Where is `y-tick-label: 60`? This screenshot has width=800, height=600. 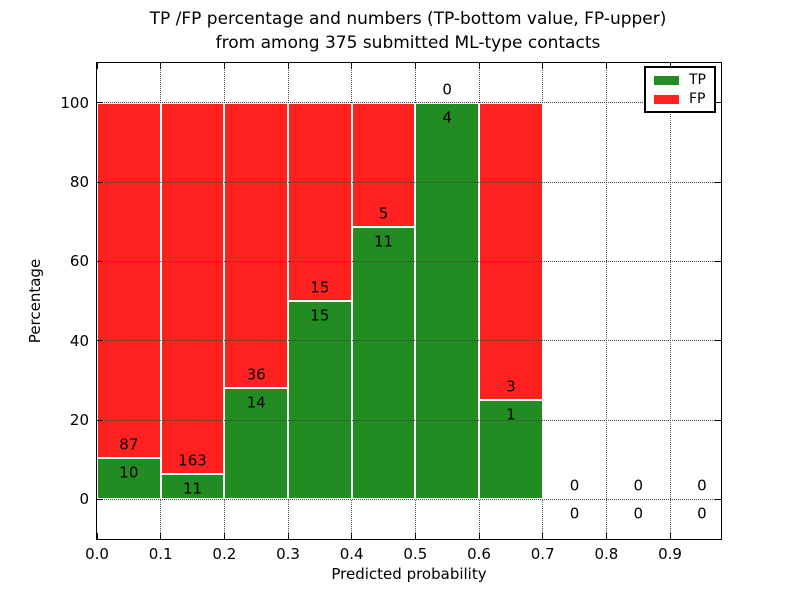 y-tick-label: 60 is located at coordinates (79, 261).